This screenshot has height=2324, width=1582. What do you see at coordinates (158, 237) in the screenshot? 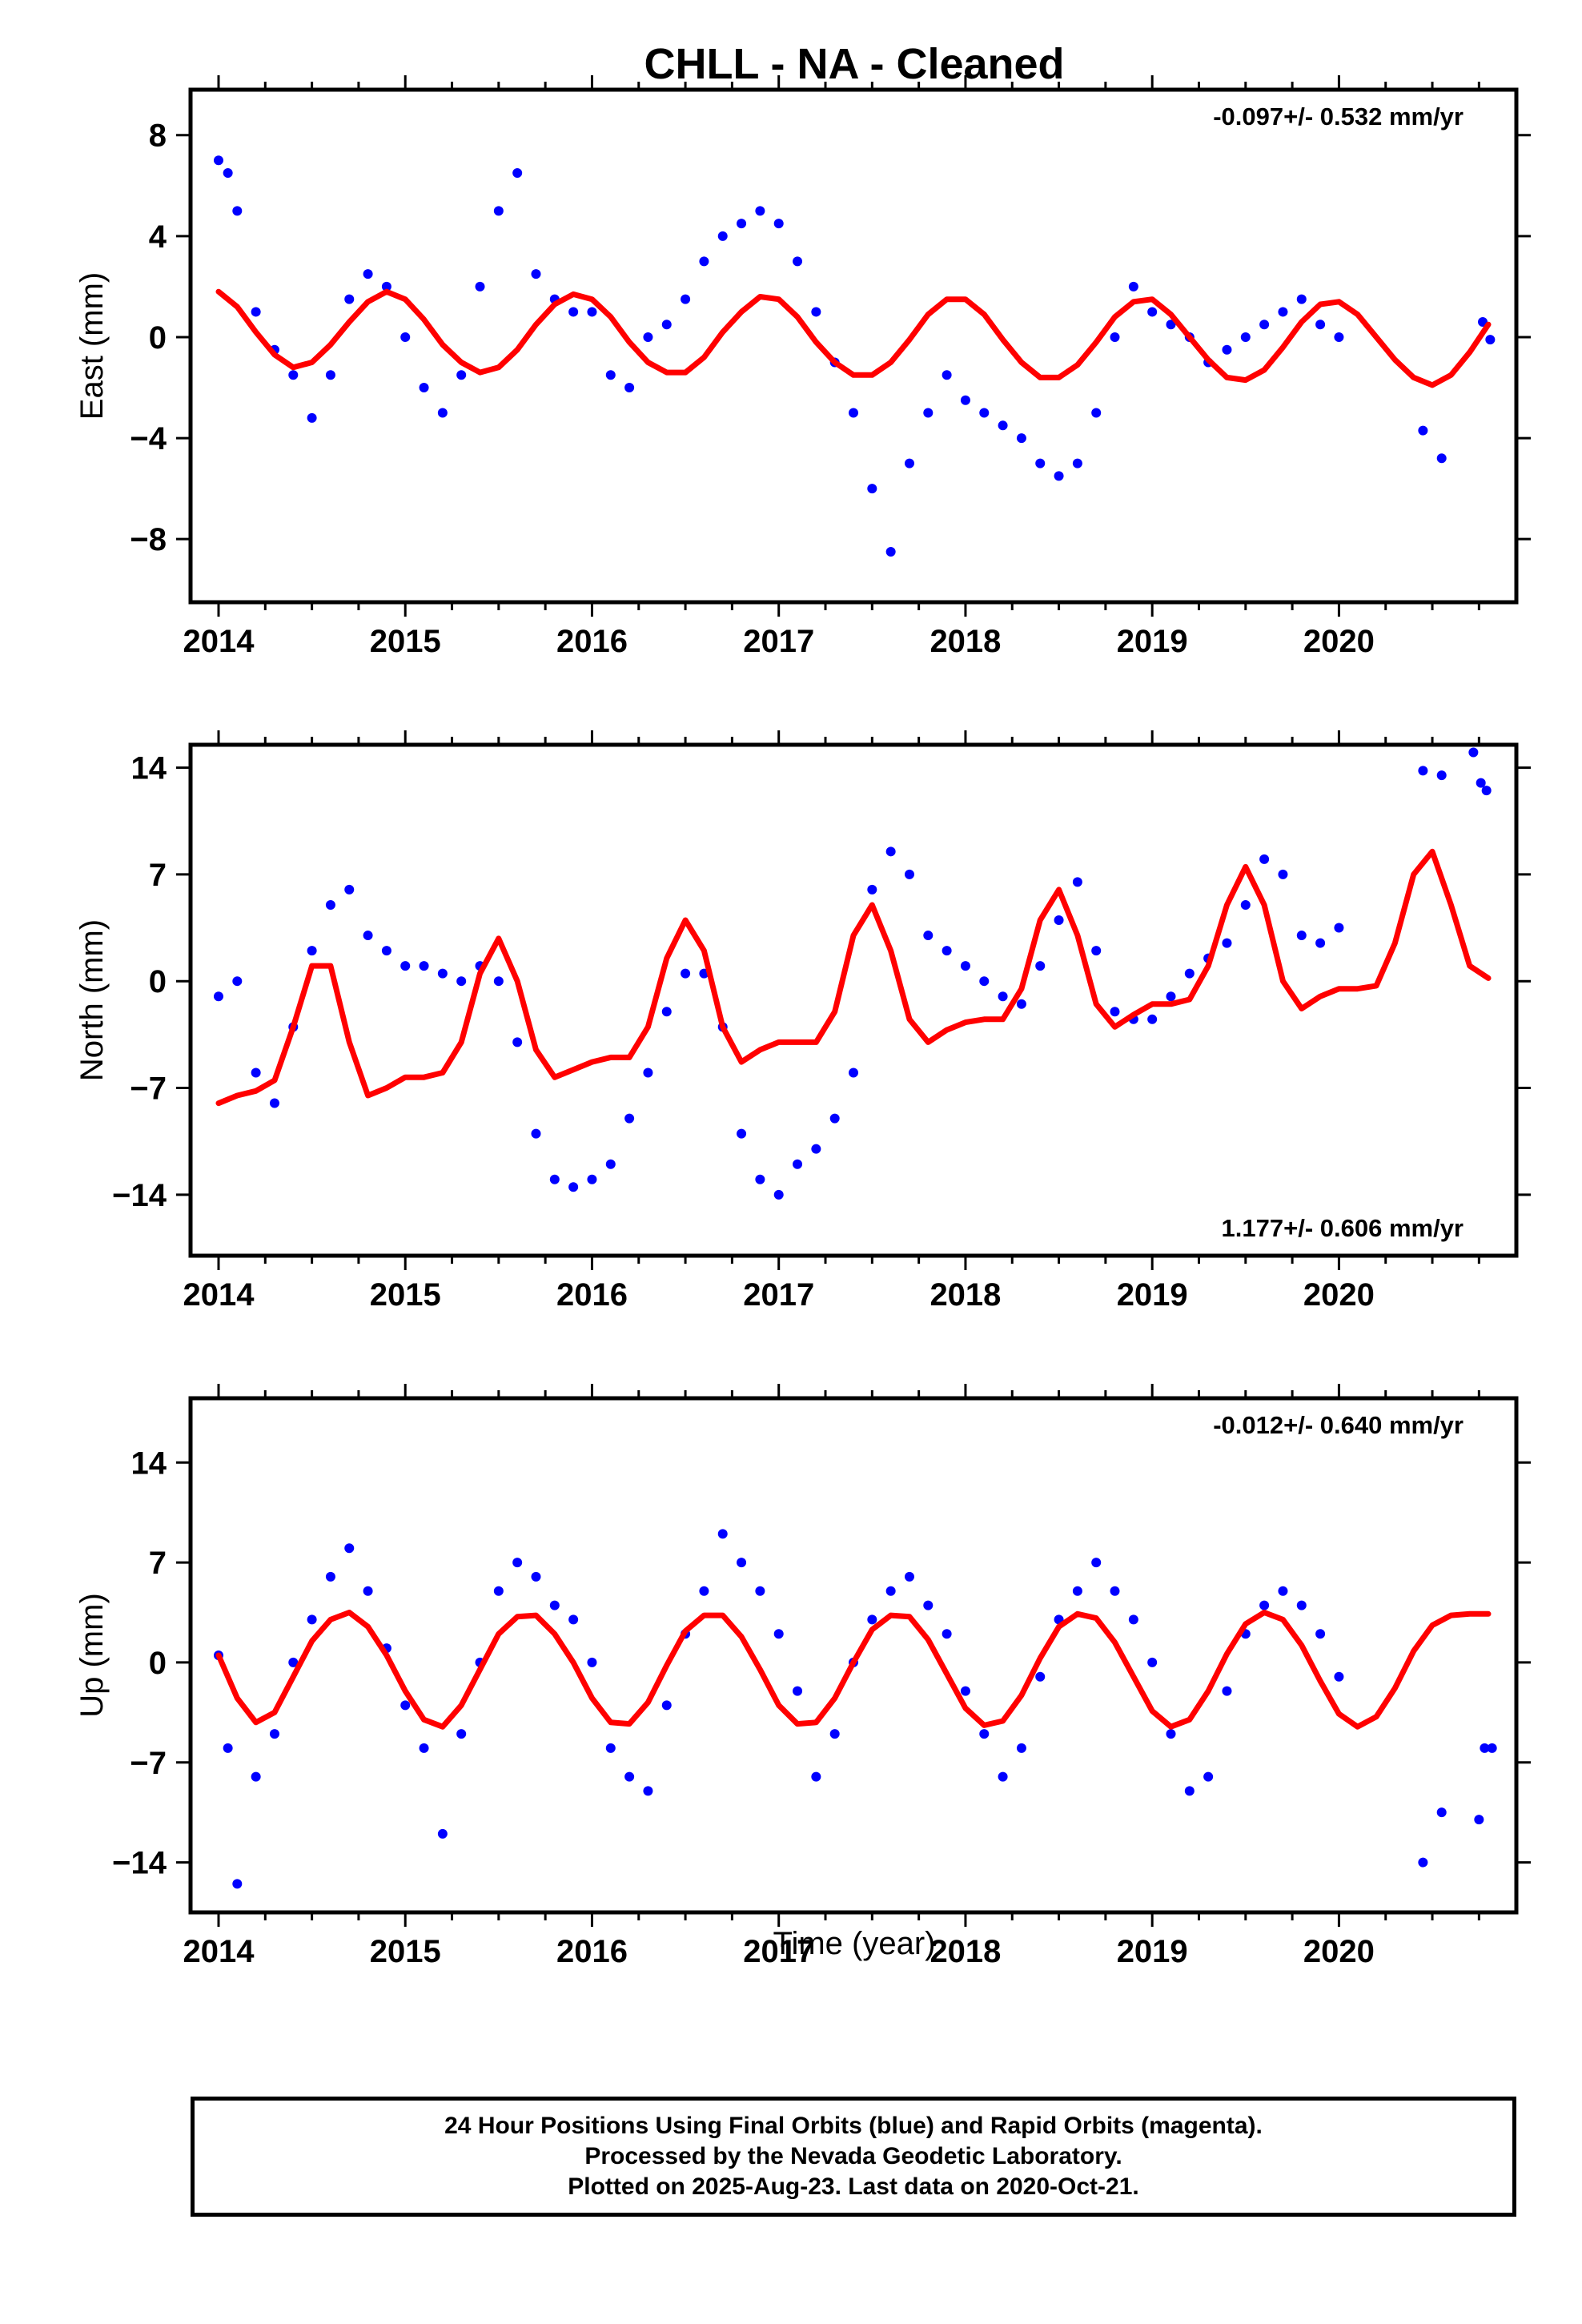
I see `east-y-tick-label: 4` at bounding box center [158, 237].